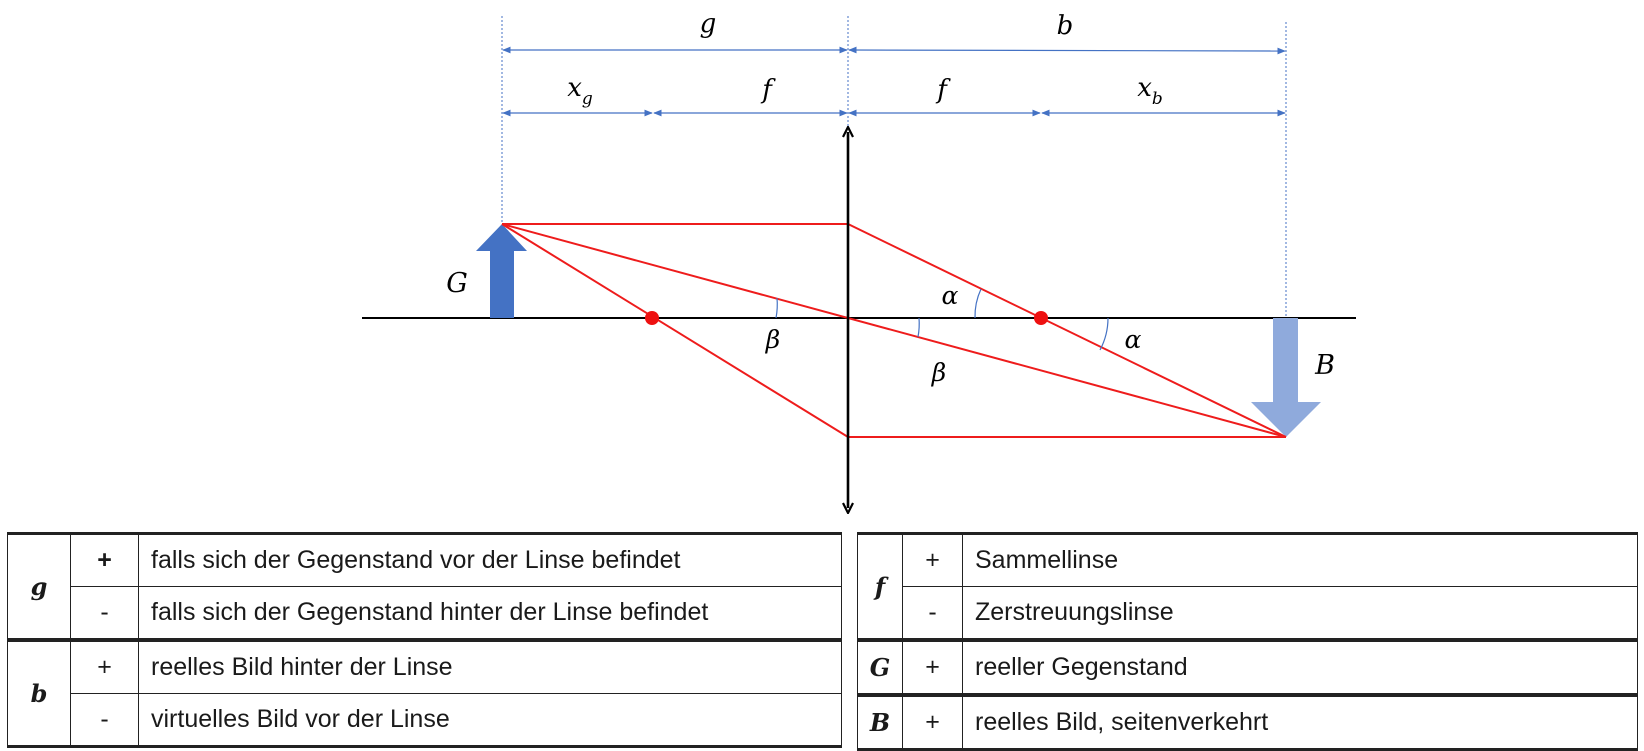  I want to click on description-cell: reelles Bild, seitenverkehrt, so click(1300, 721).